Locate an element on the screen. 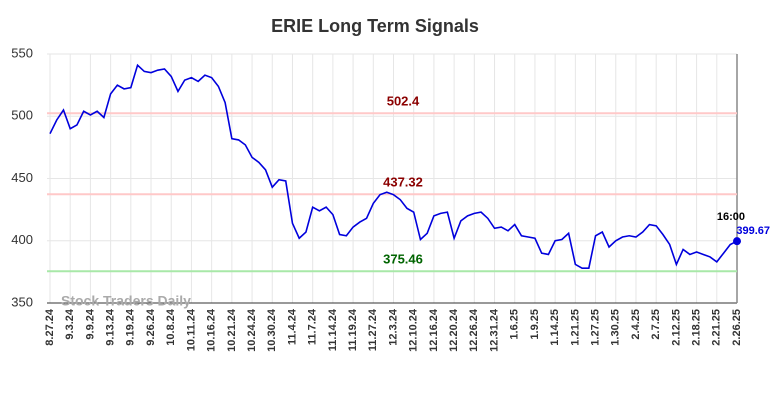 This screenshot has height=398, width=784. x-tick-label: 9.13.24 is located at coordinates (111, 327).